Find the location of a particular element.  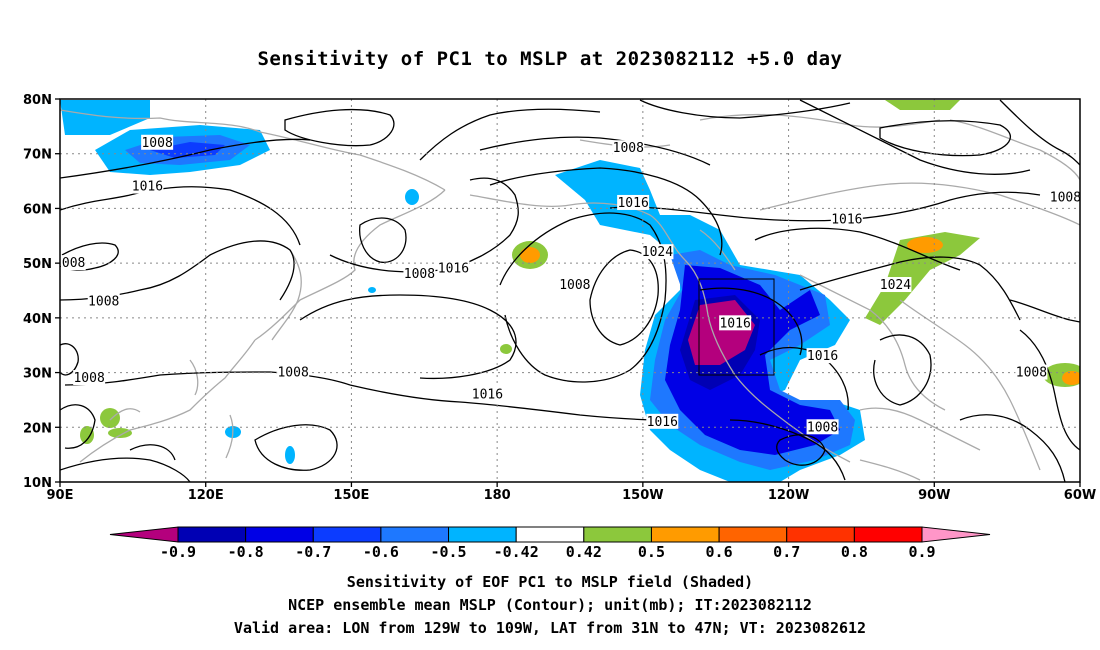

colorbar-label: 0.8 is located at coordinates (854, 552).